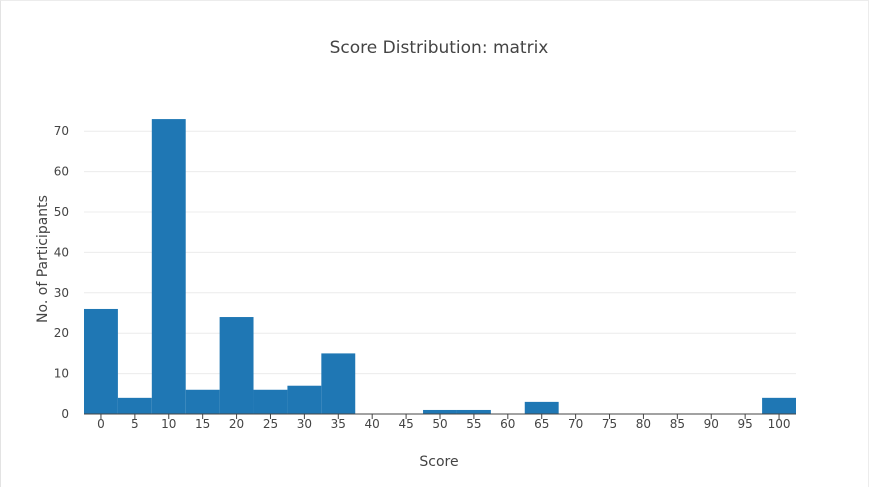 The height and width of the screenshot is (487, 869). Describe the element at coordinates (61, 212) in the screenshot. I see `y-tick-label: 50` at that location.